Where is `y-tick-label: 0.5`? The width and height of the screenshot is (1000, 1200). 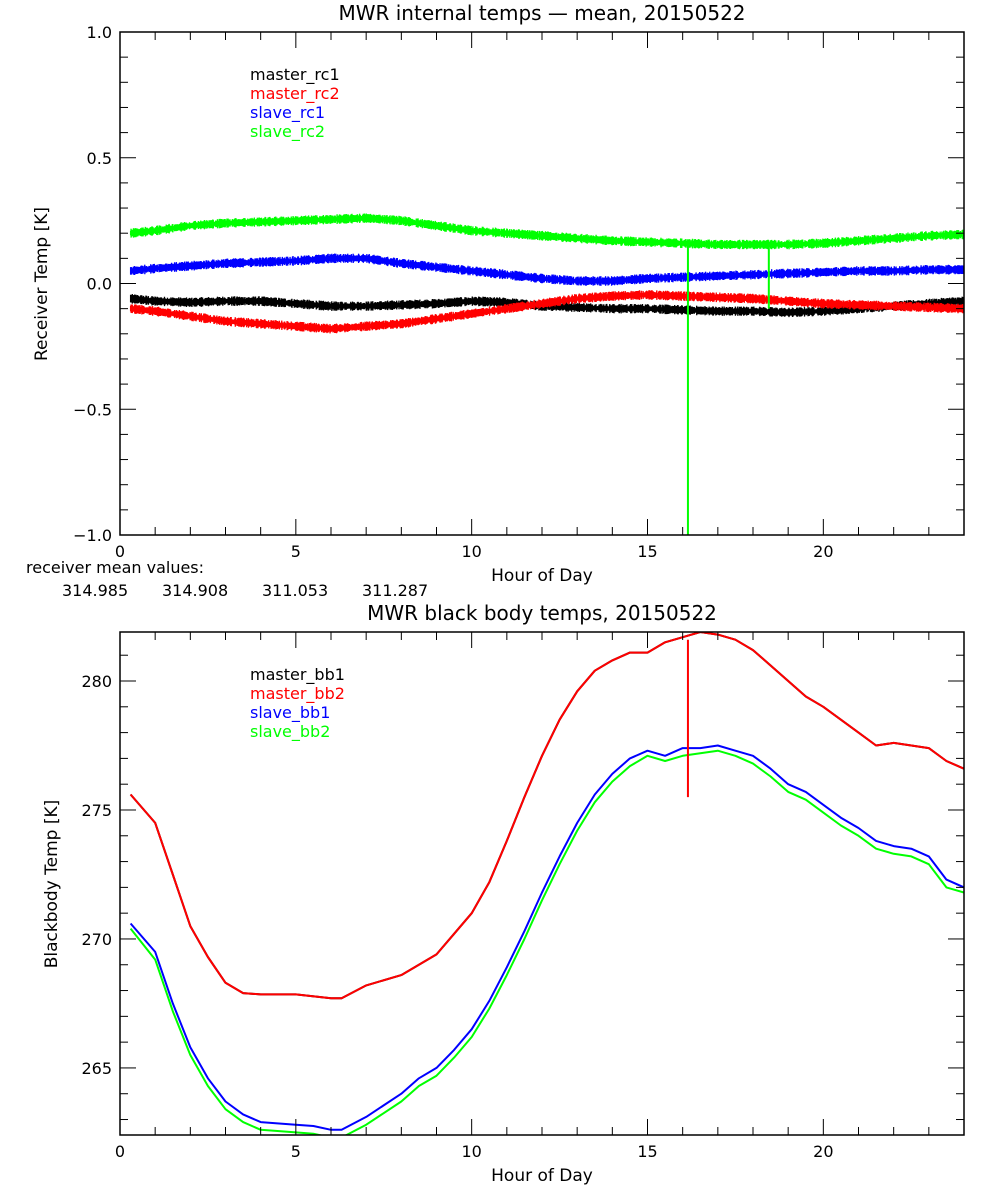
y-tick-label: 0.5 is located at coordinates (99, 158).